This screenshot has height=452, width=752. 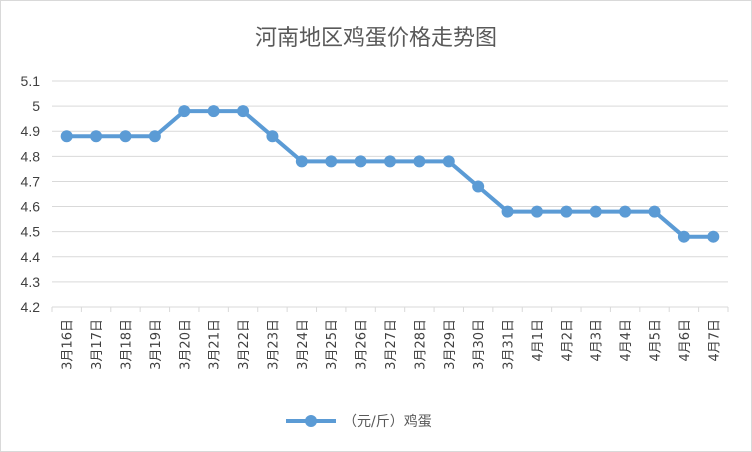 I want to click on x-tick-label: 3月29日, so click(x=450, y=344).